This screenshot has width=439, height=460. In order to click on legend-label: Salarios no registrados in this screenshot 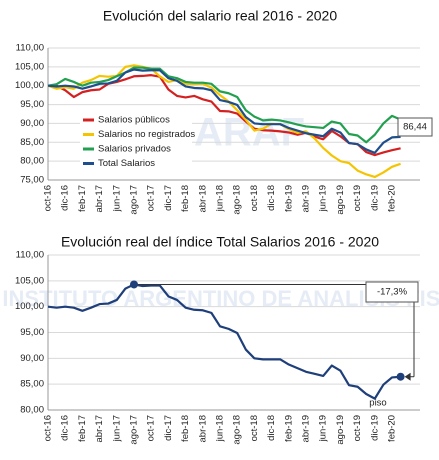, I will do `click(146, 134)`.